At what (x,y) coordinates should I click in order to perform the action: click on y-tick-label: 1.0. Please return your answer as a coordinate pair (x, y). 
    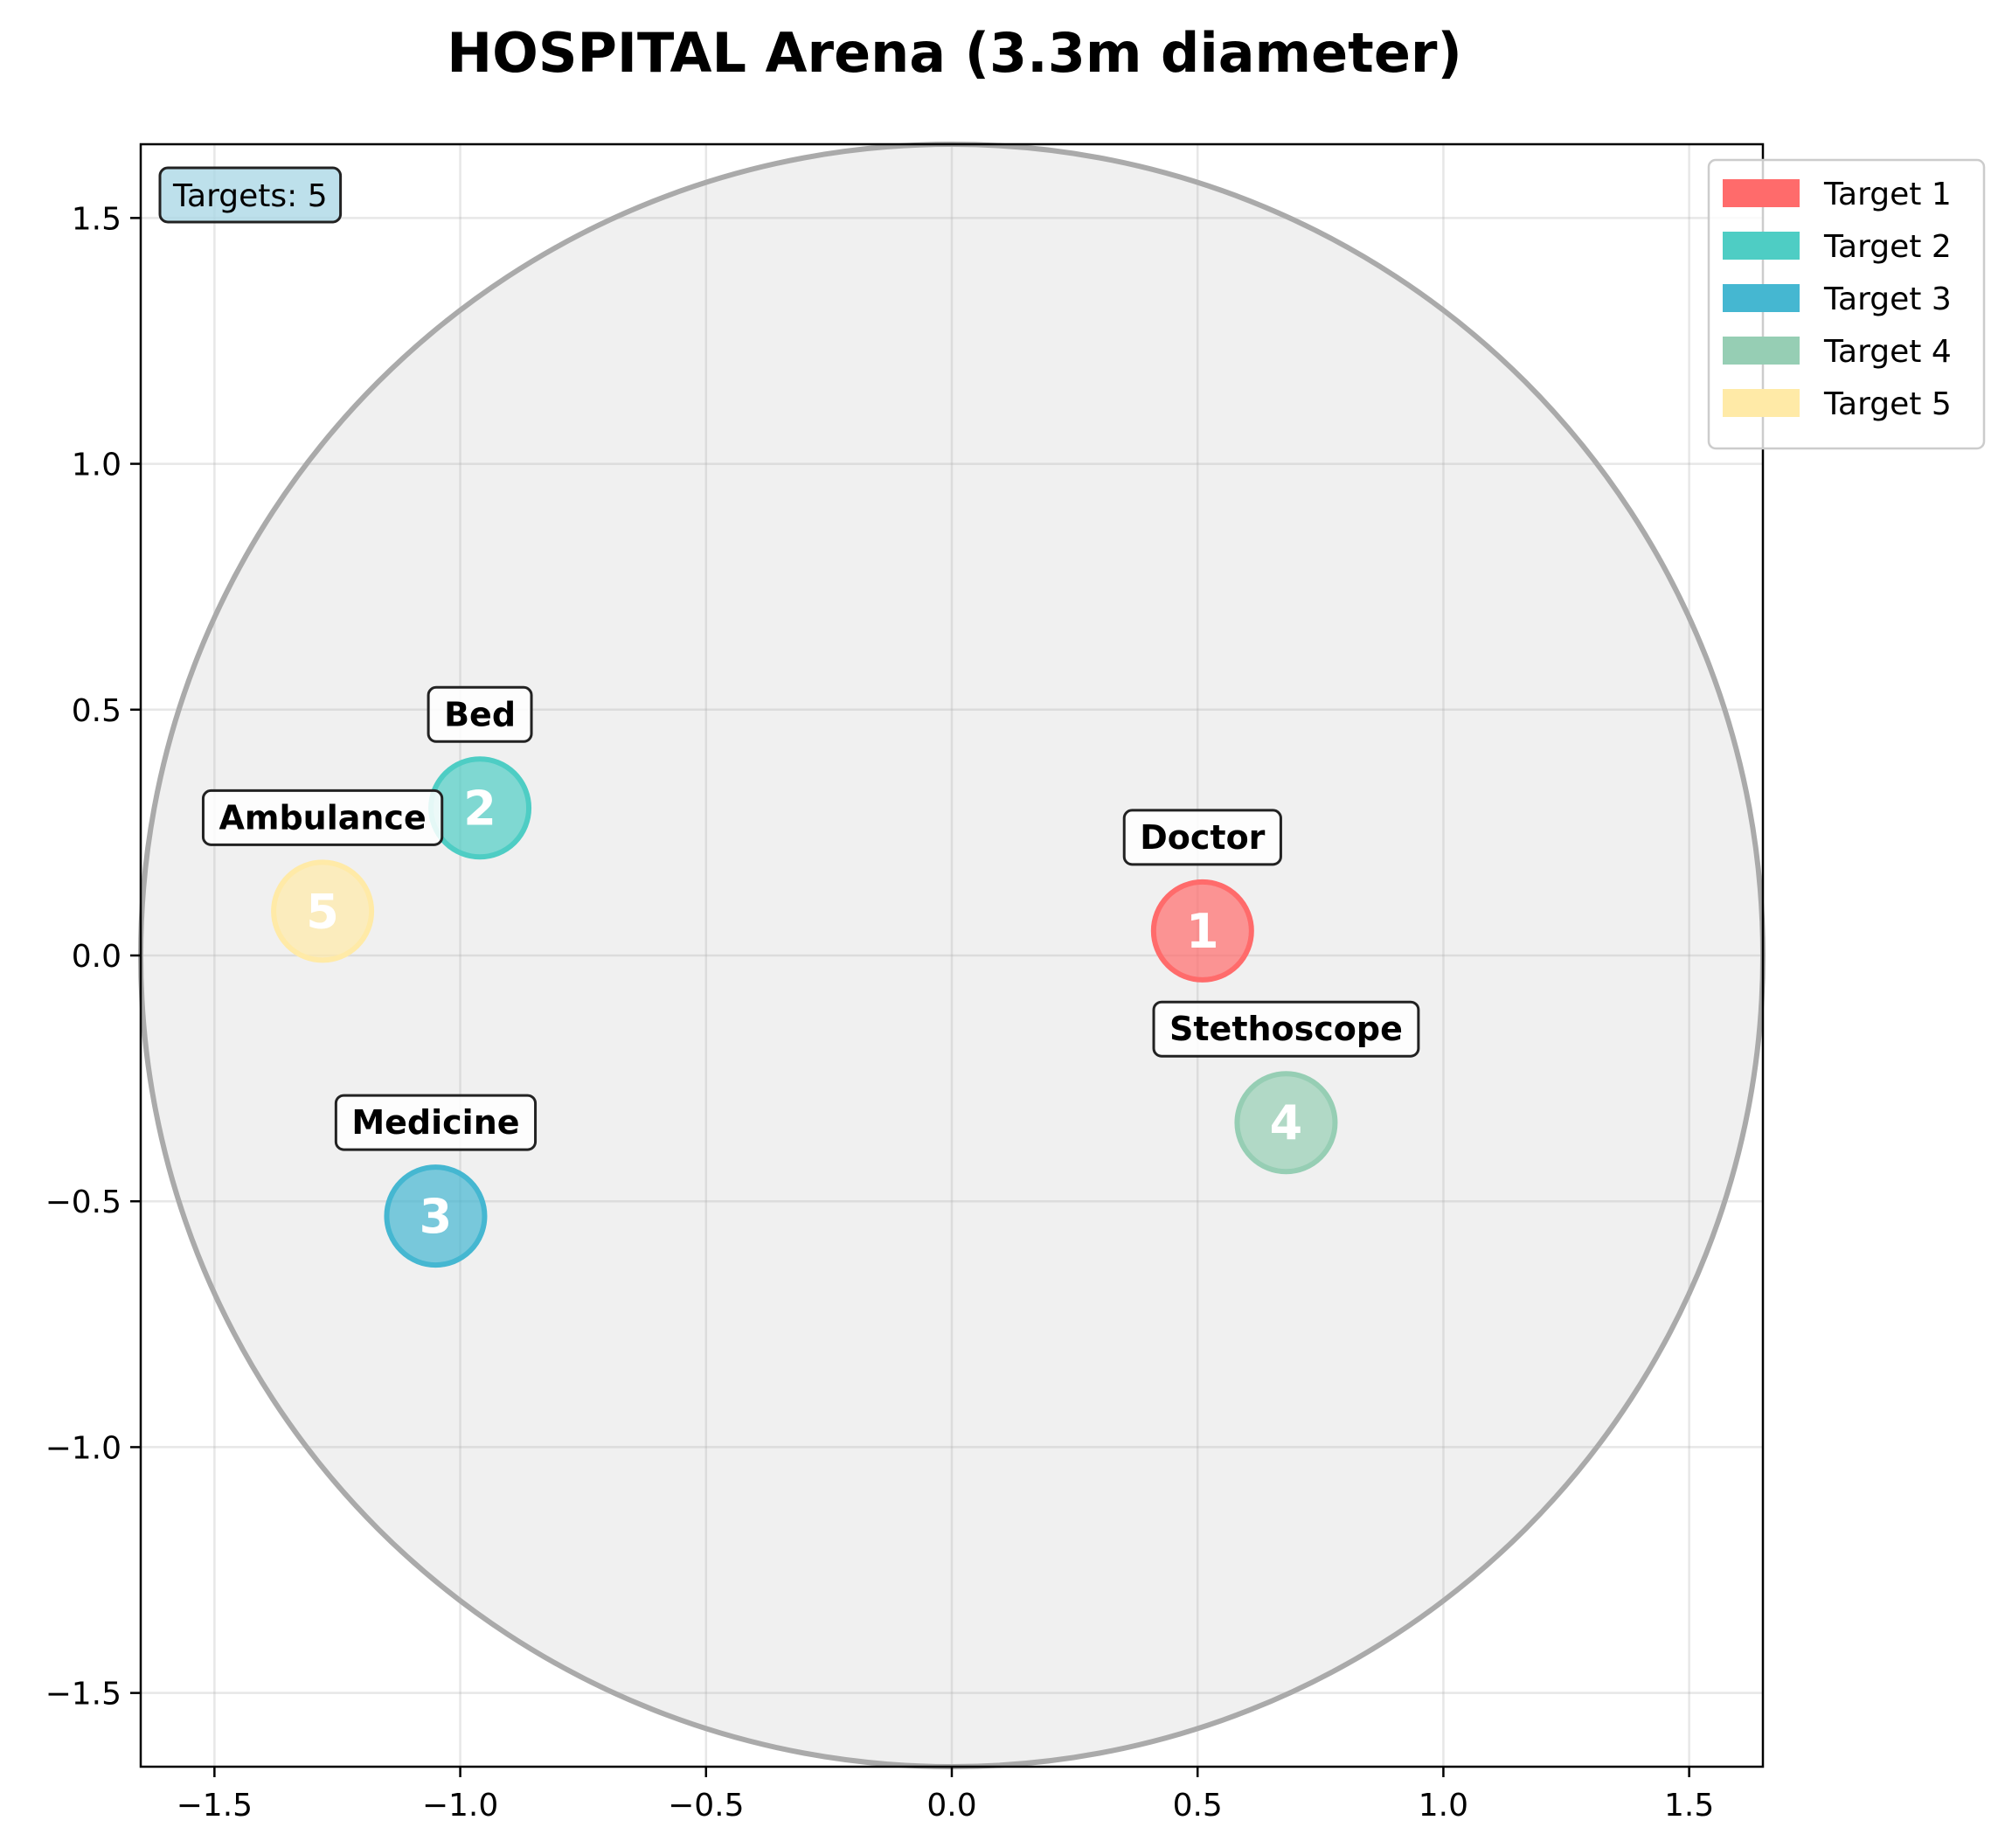
    Looking at the image, I should click on (96, 465).